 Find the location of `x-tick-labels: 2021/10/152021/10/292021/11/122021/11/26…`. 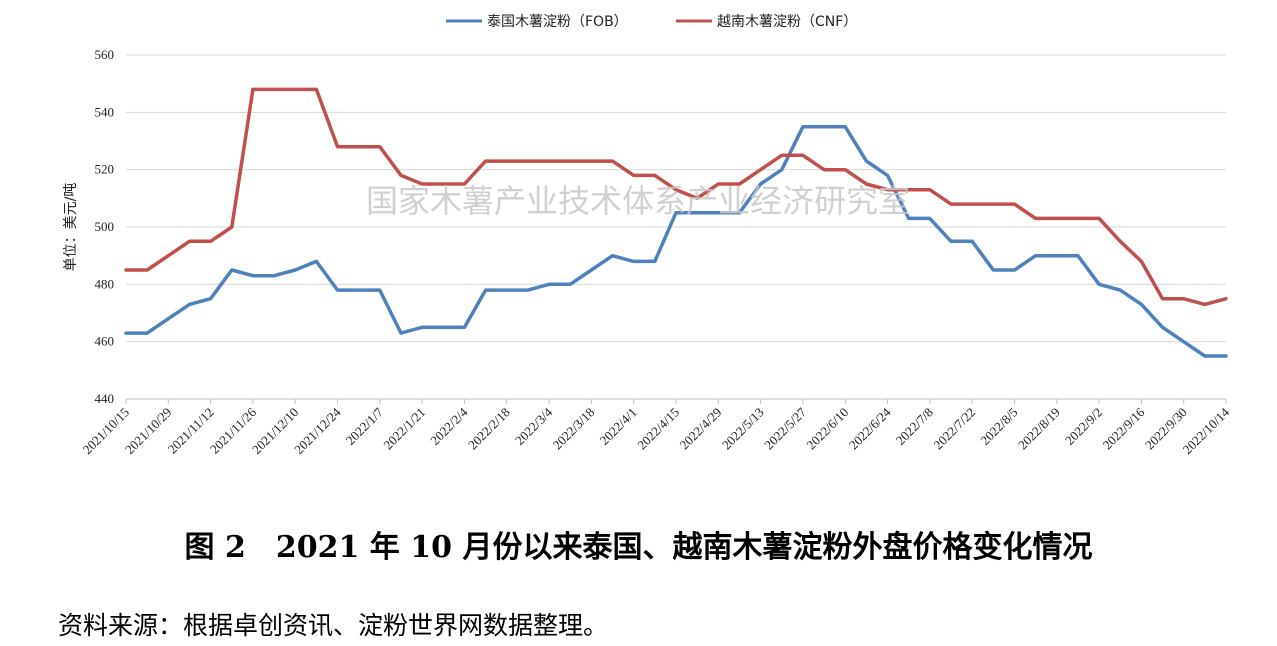

x-tick-labels: 2021/10/152021/10/292021/11/122021/11/26… is located at coordinates (656, 430).